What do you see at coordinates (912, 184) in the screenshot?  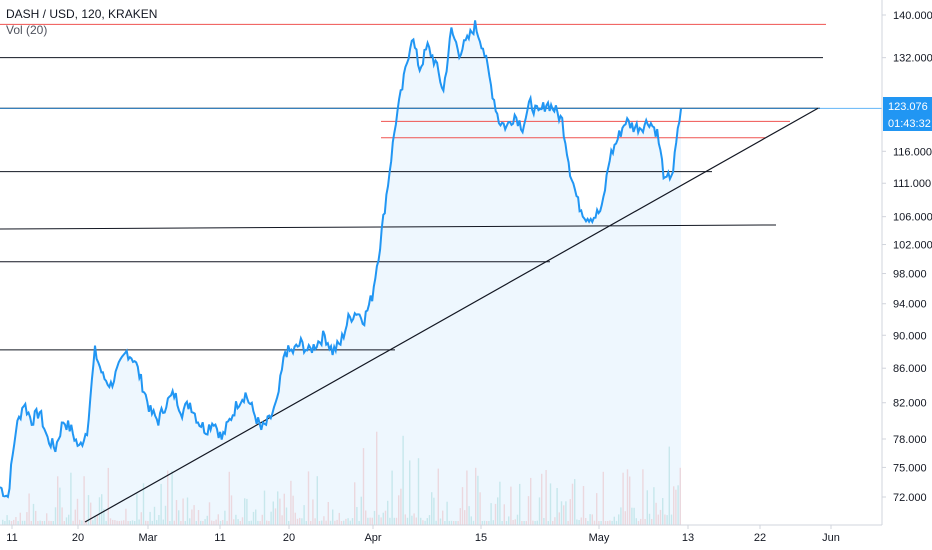 I see `y-tick-label: 111.000` at bounding box center [912, 184].